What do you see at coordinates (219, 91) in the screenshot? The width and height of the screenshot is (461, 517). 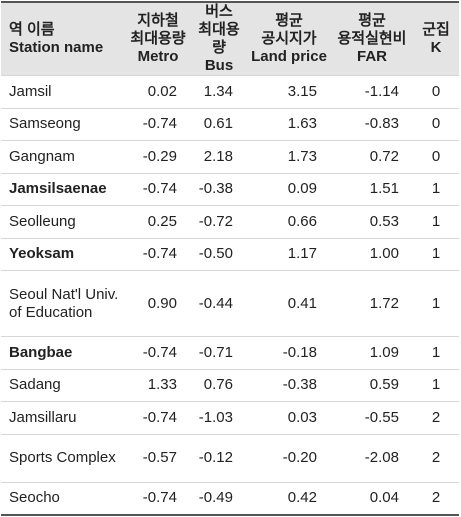 I see `numeric-value: 1.34` at bounding box center [219, 91].